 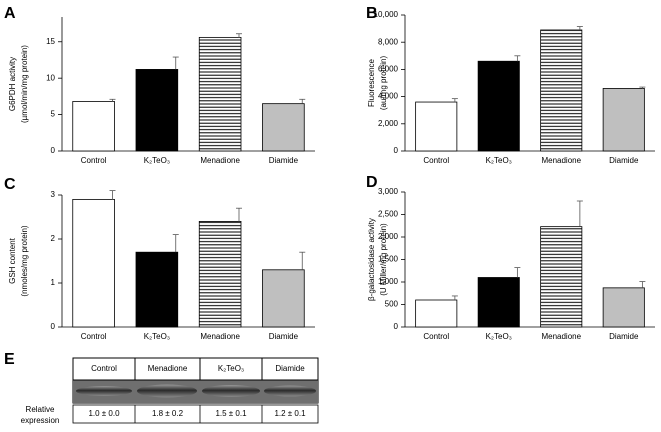 I want to click on y-axis-label: (nmoles/mg protein), so click(x=24, y=260).